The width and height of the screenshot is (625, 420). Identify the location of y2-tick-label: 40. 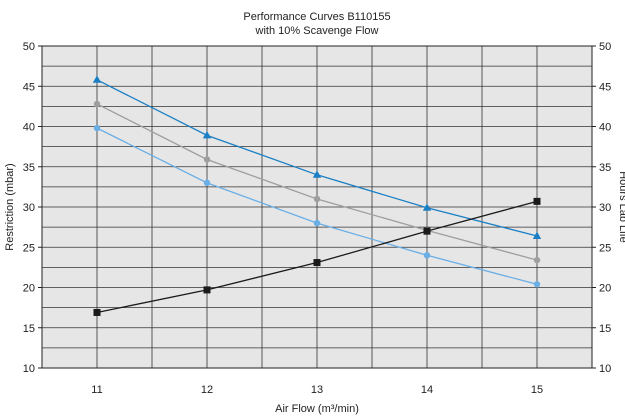
(605, 128).